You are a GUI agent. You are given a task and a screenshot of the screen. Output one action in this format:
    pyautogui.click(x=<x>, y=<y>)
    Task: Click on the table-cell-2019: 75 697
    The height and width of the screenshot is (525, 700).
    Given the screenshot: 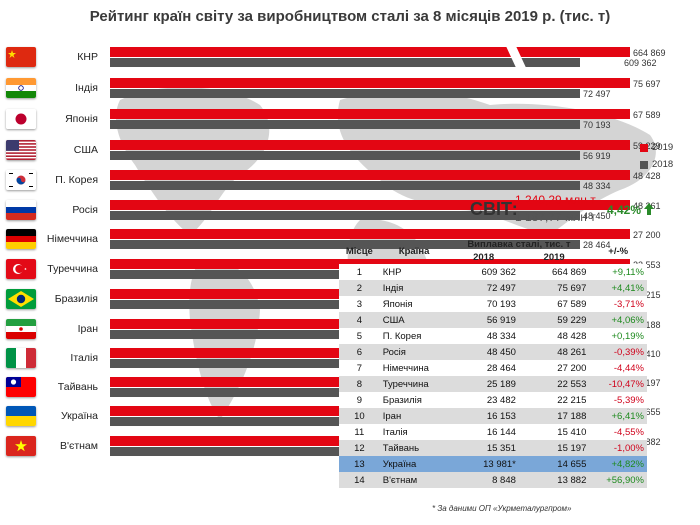 What is the action you would take?
    pyautogui.click(x=554, y=288)
    